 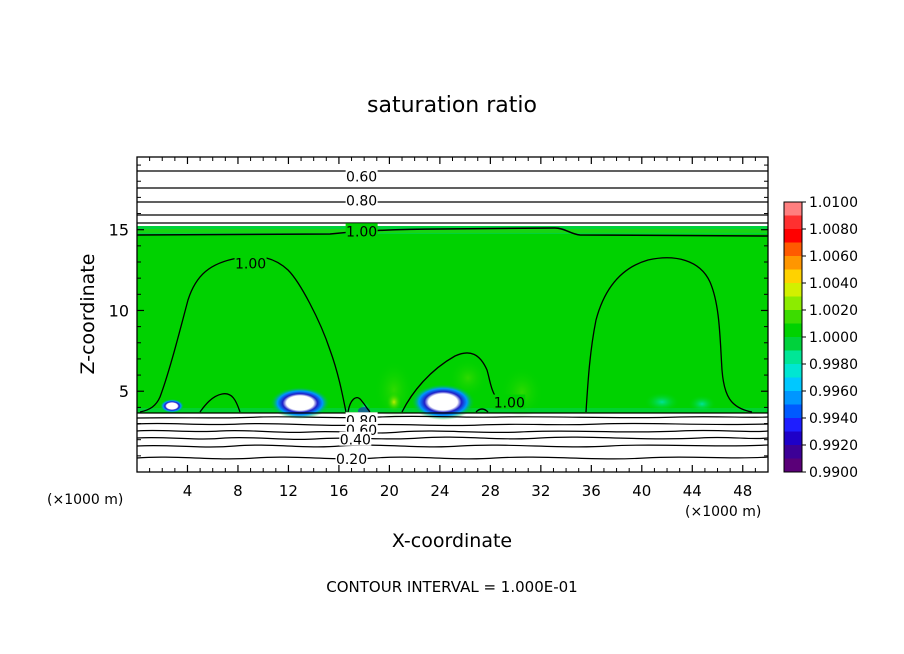 What do you see at coordinates (641, 491) in the screenshot?
I see `x-tick-label: 40` at bounding box center [641, 491].